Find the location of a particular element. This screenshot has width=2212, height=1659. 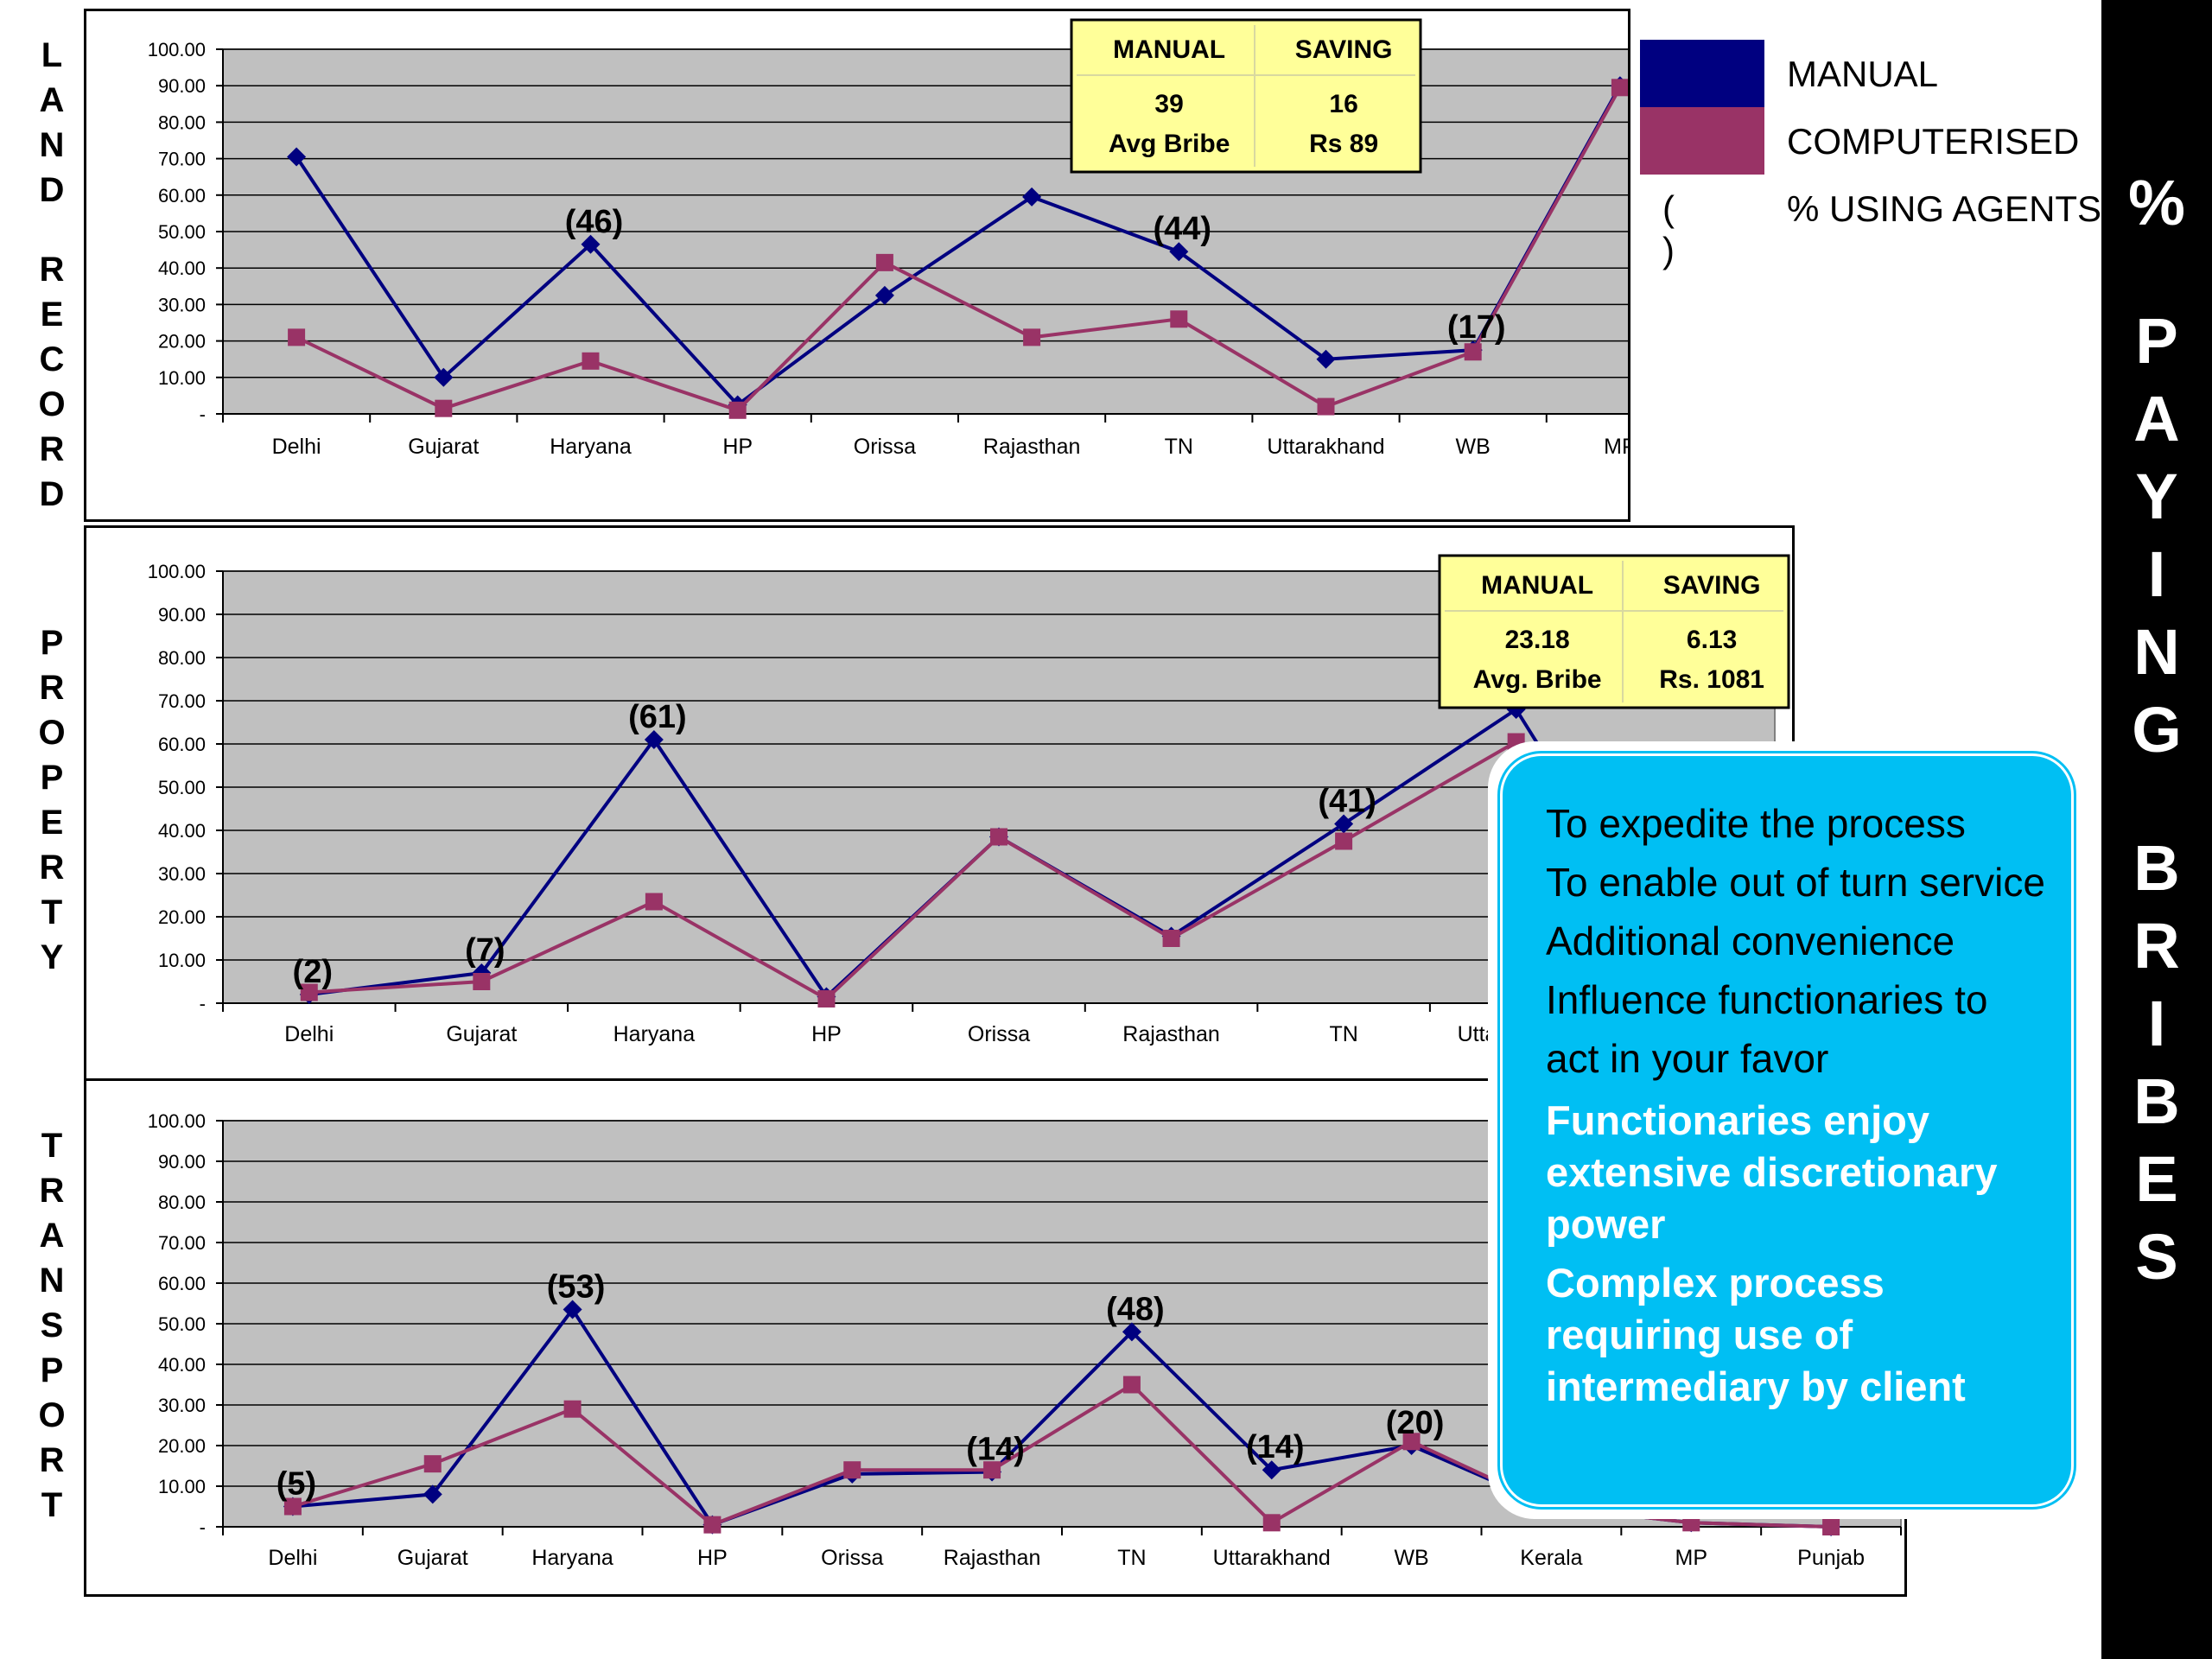

transport-letter: N is located at coordinates (52, 1281).